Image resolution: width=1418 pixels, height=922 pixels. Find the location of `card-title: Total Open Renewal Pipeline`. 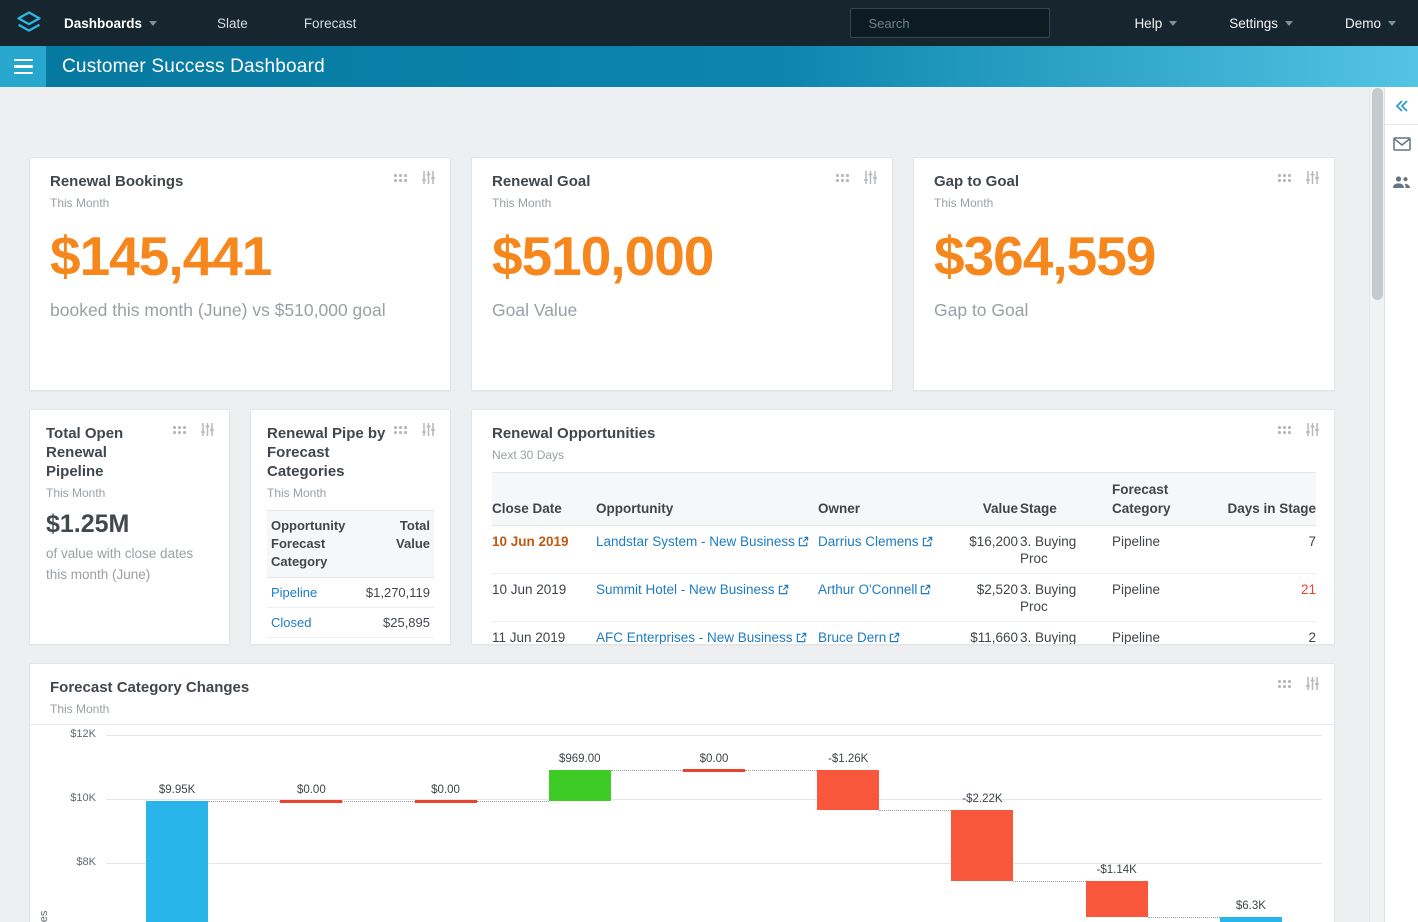

card-title: Total Open Renewal Pipeline is located at coordinates (85, 452).